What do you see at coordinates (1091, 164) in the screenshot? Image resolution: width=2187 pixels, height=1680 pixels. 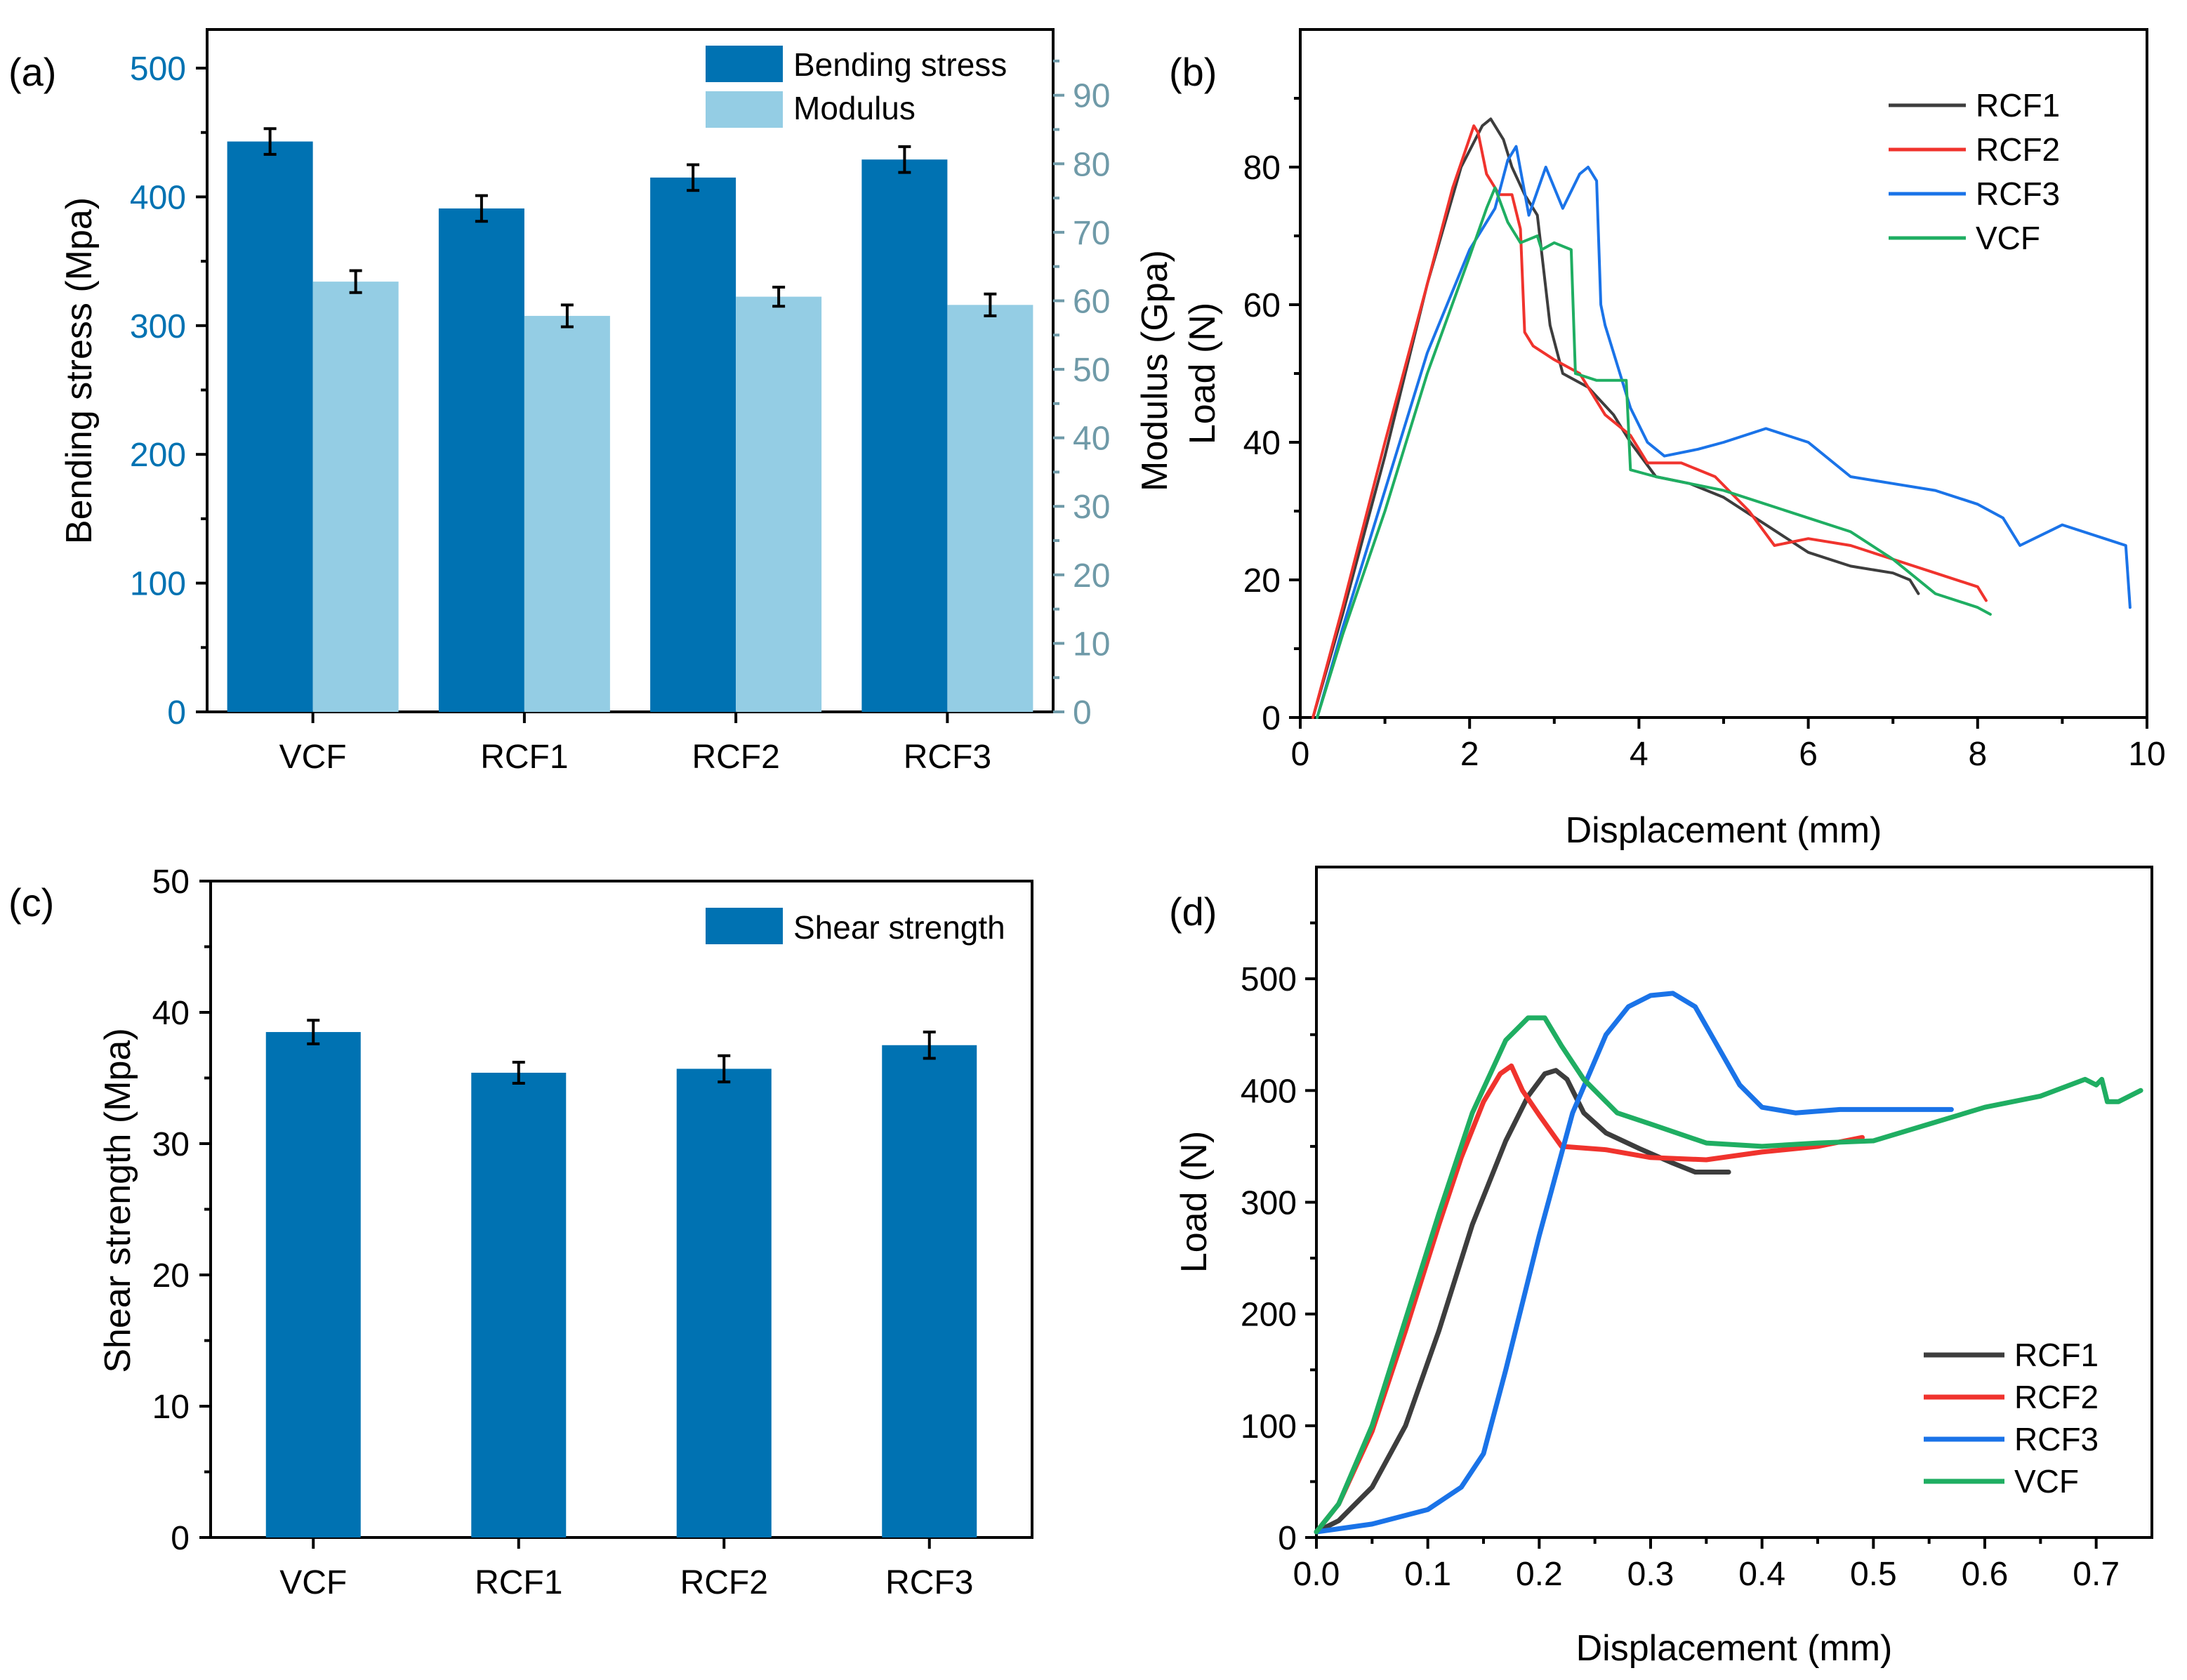 I see `y2-tick-label: 80` at bounding box center [1091, 164].